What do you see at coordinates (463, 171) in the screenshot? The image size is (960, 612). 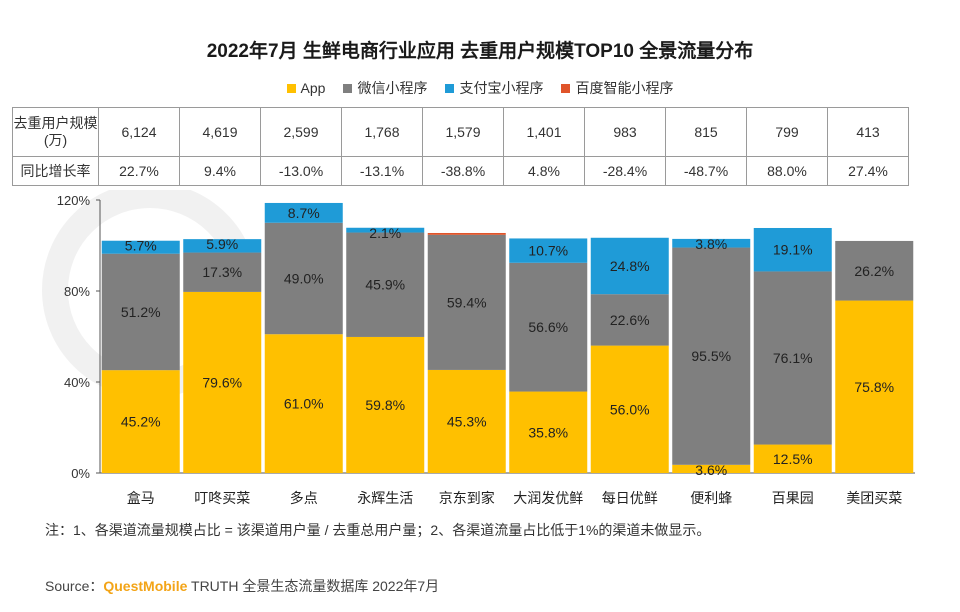 I see `growth-cell: -38.8%` at bounding box center [463, 171].